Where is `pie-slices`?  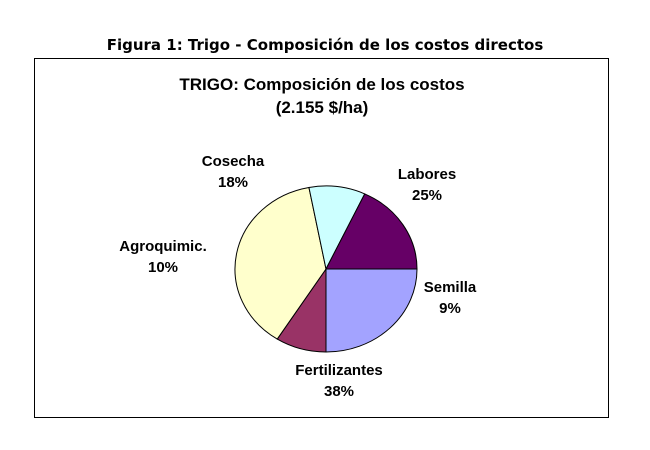 pie-slices is located at coordinates (326, 269).